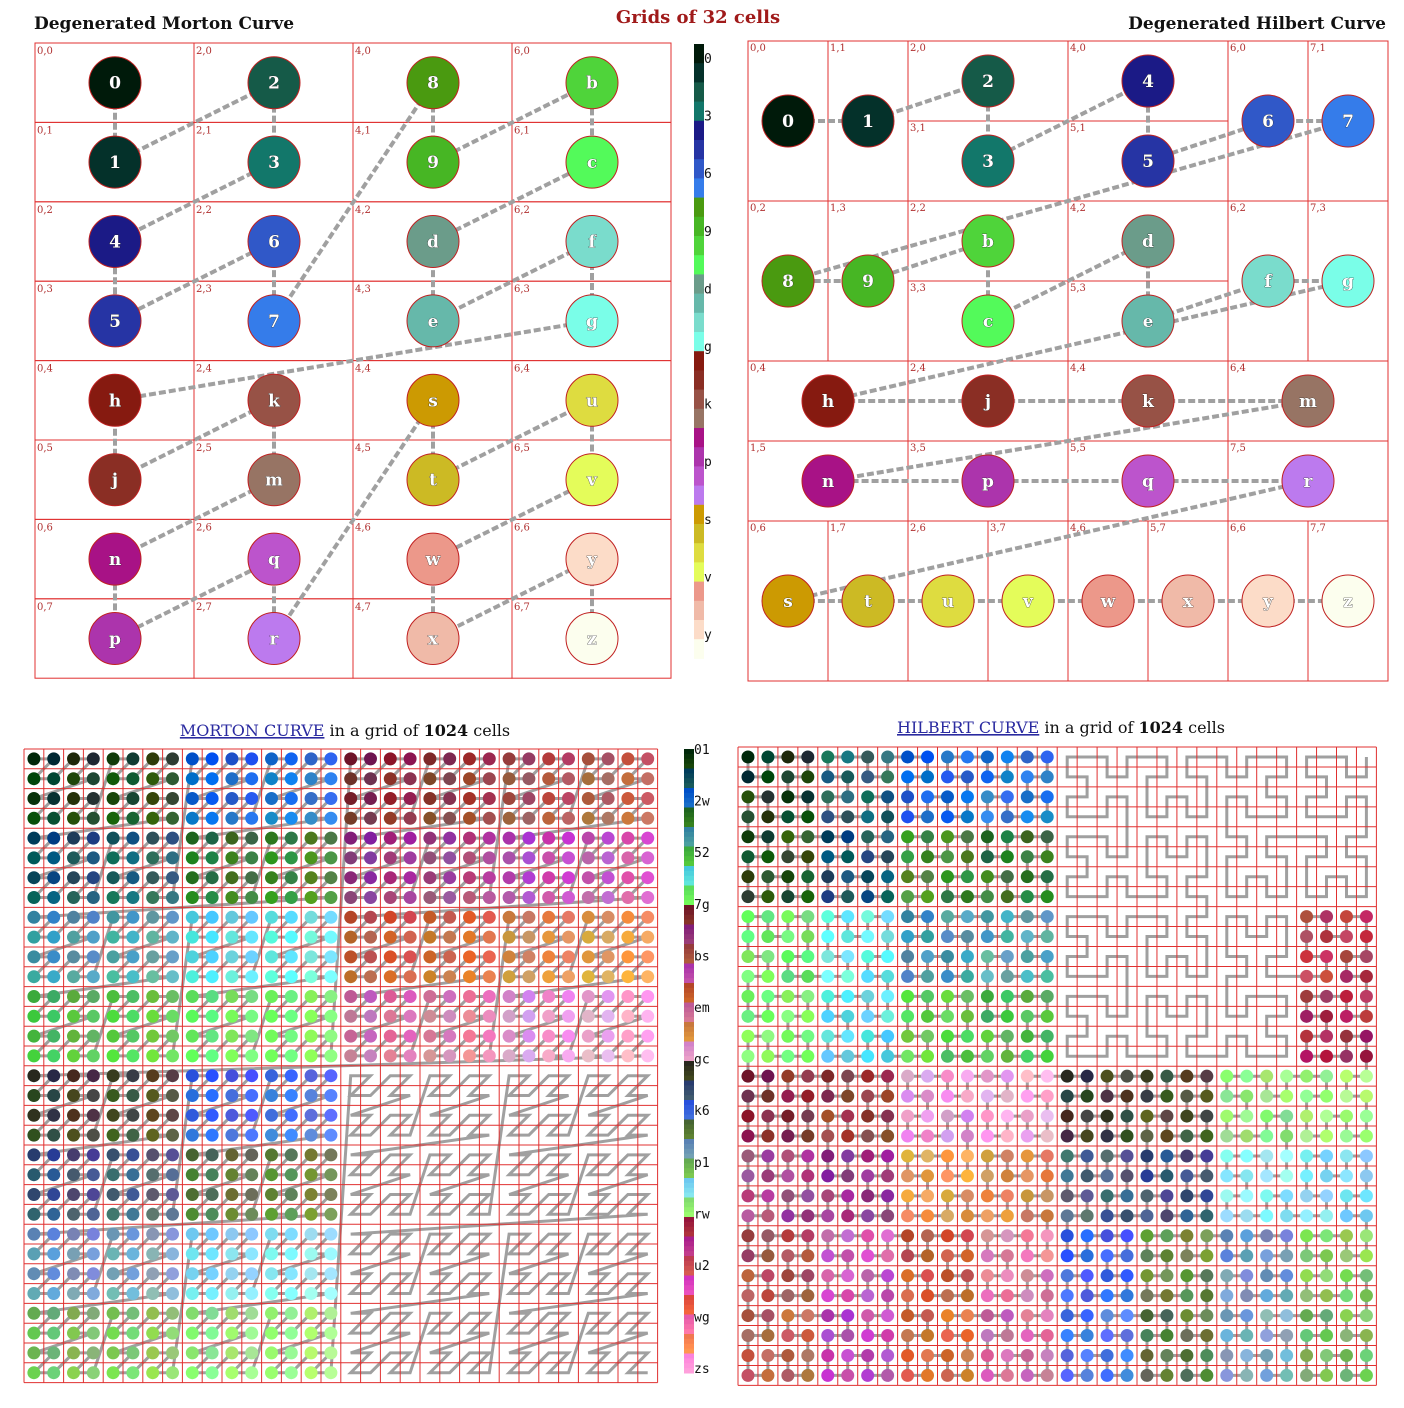 The image size is (1404, 1408). What do you see at coordinates (275, 640) in the screenshot?
I see `node-label: r` at bounding box center [275, 640].